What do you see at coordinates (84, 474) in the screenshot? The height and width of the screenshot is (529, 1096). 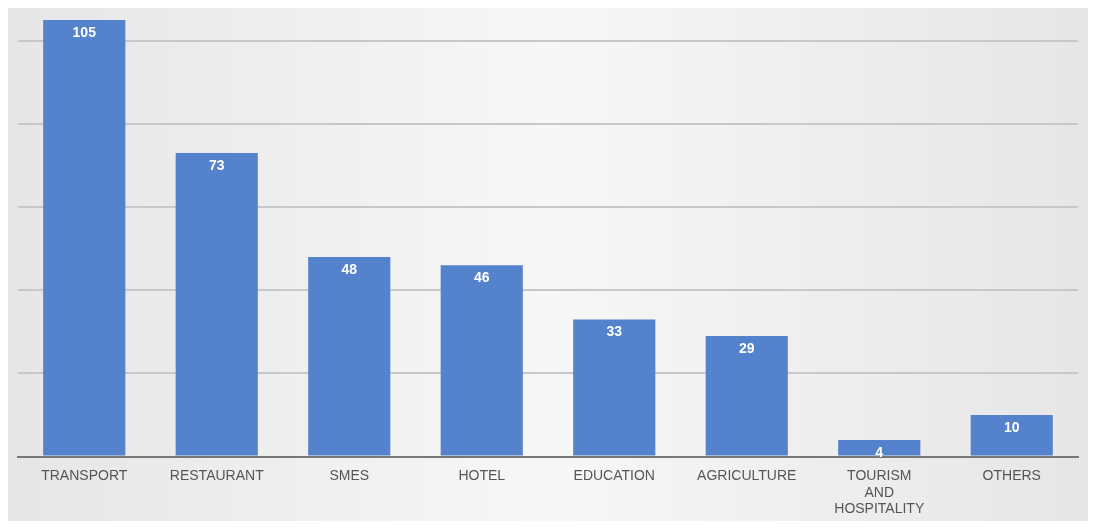 I see `x-tick-label: TRANSPORT` at bounding box center [84, 474].